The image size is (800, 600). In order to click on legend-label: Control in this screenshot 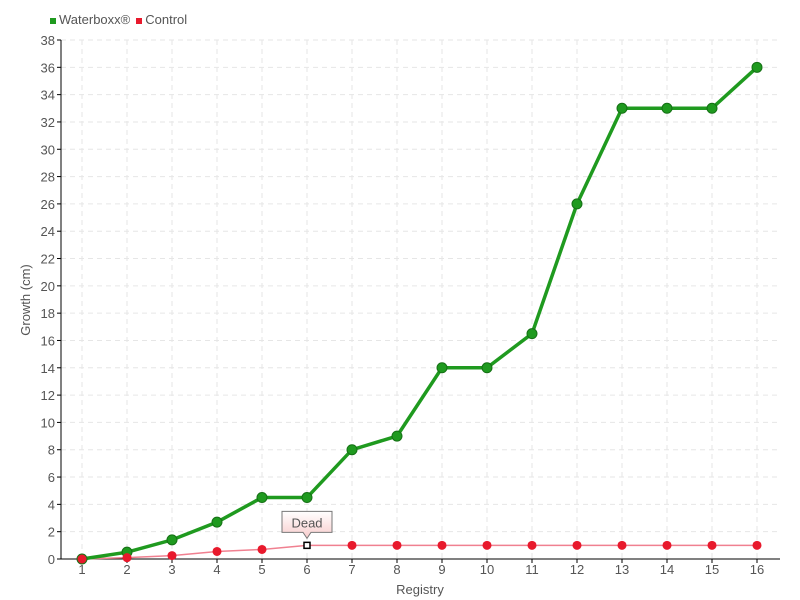, I will do `click(166, 19)`.